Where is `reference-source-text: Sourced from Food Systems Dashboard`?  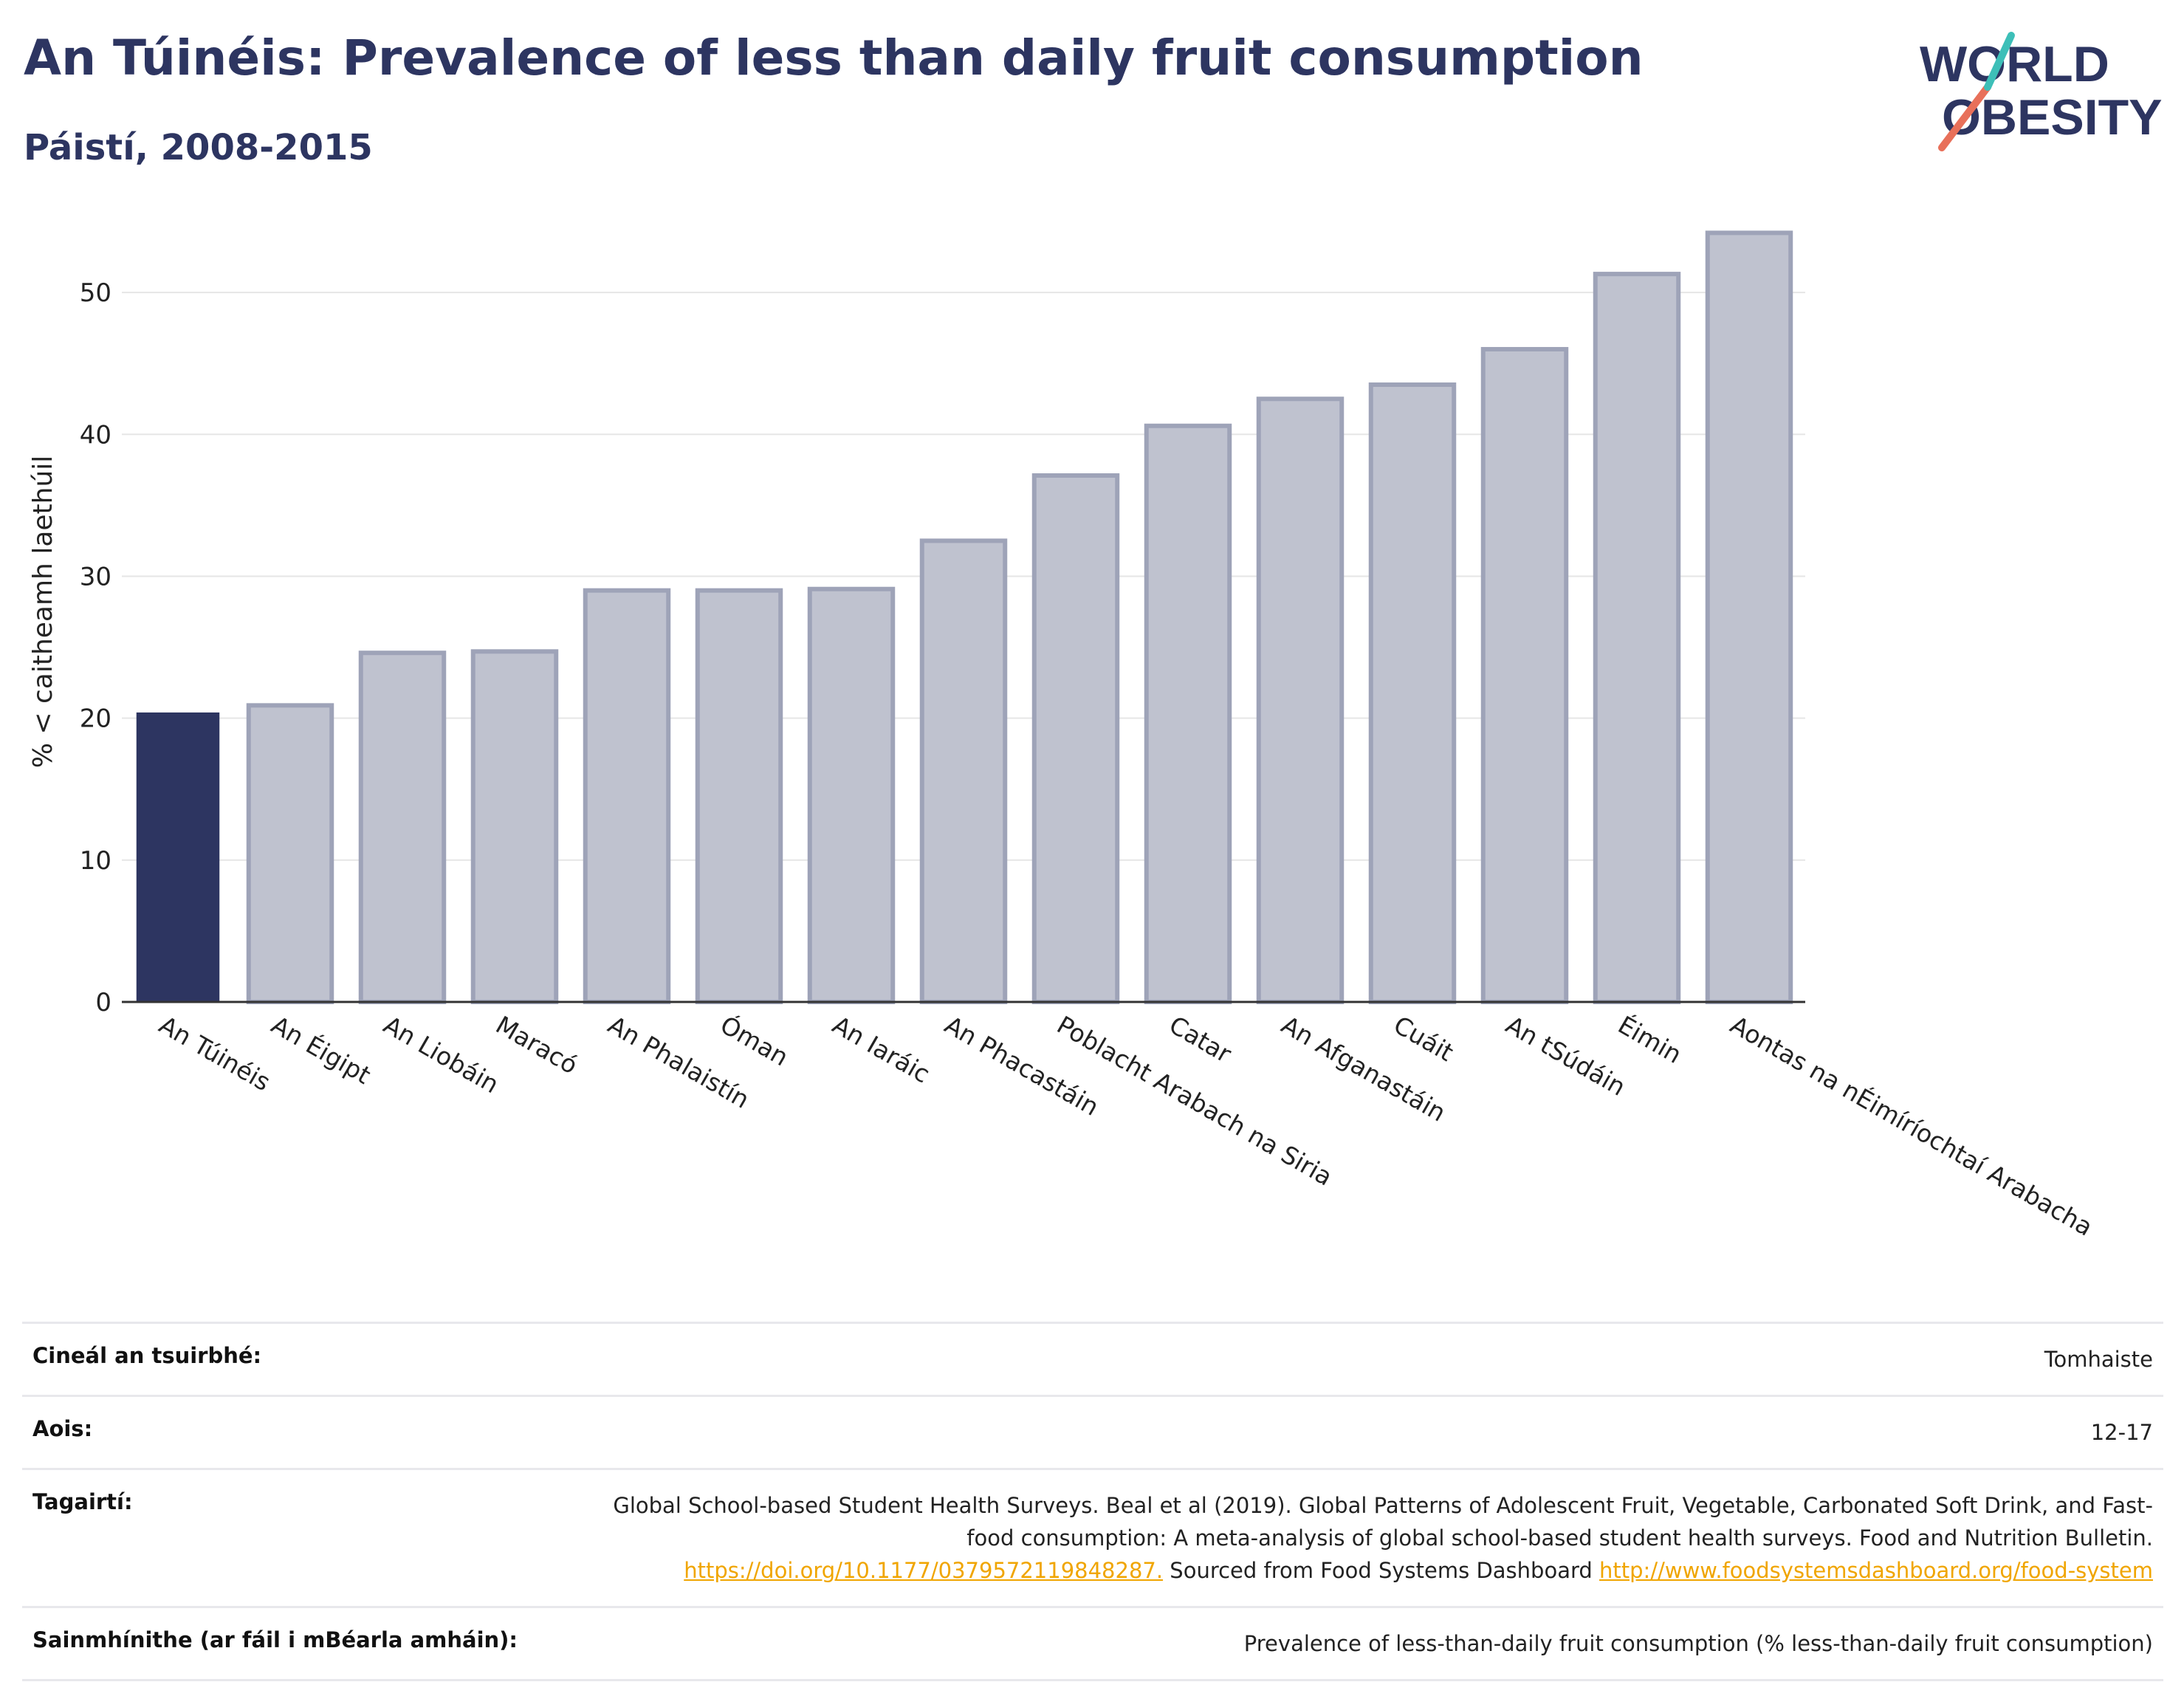 reference-source-text: Sourced from Food Systems Dashboard is located at coordinates (1382, 1570).